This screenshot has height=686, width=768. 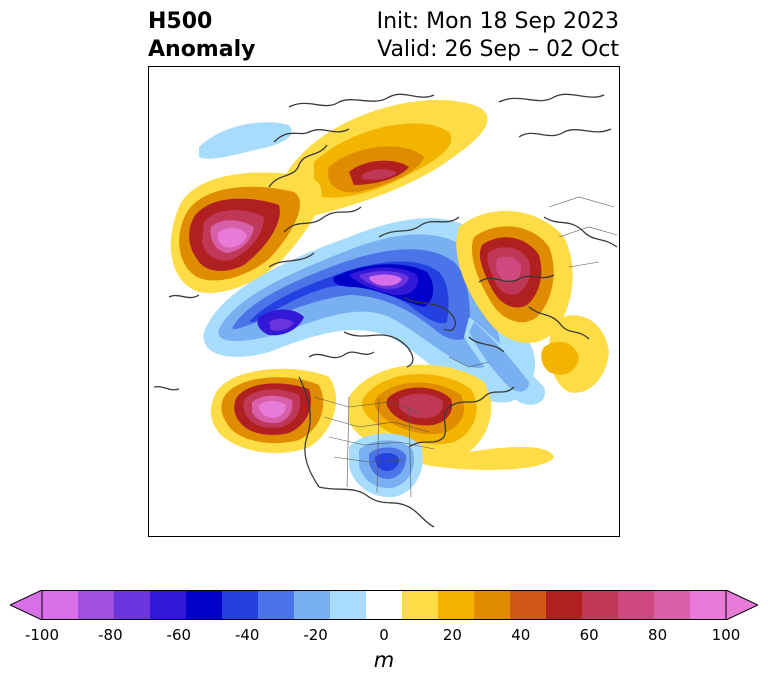 What do you see at coordinates (201, 36) in the screenshot?
I see `map-title: H500 Anomaly` at bounding box center [201, 36].